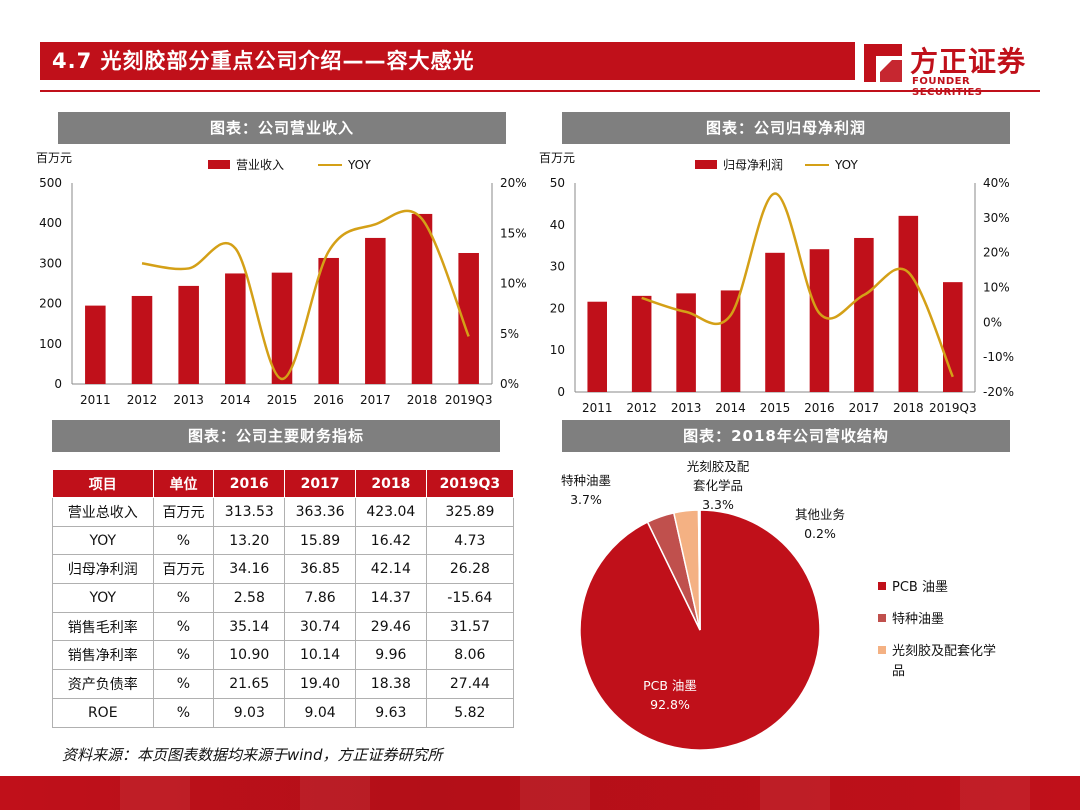 Image resolution: width=1080 pixels, height=810 pixels. I want to click on profit-y-tick-label: 40, so click(557, 225).